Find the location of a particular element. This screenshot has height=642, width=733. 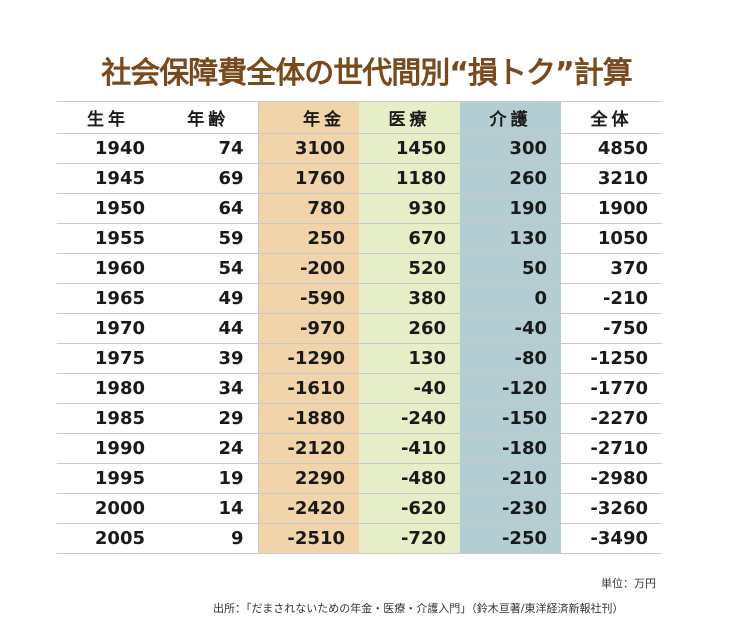

age-cell: 44 is located at coordinates (208, 328).